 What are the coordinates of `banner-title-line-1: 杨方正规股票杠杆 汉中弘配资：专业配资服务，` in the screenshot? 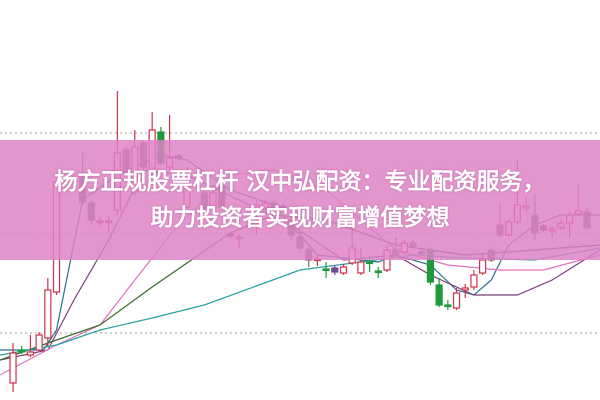 It's located at (300, 182).